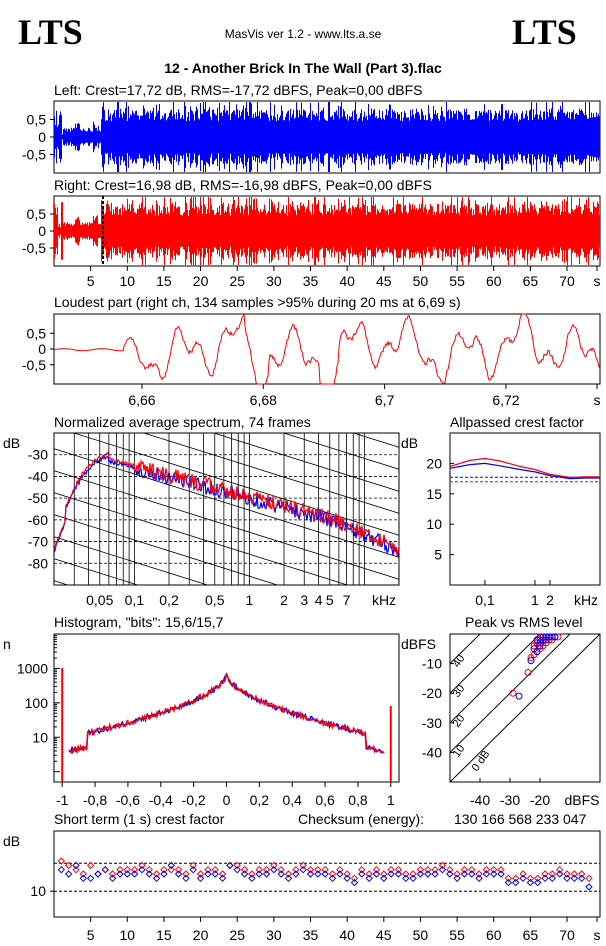  Describe the element at coordinates (505, 400) in the screenshot. I see `loudest-xtick-label: 6,72` at that location.